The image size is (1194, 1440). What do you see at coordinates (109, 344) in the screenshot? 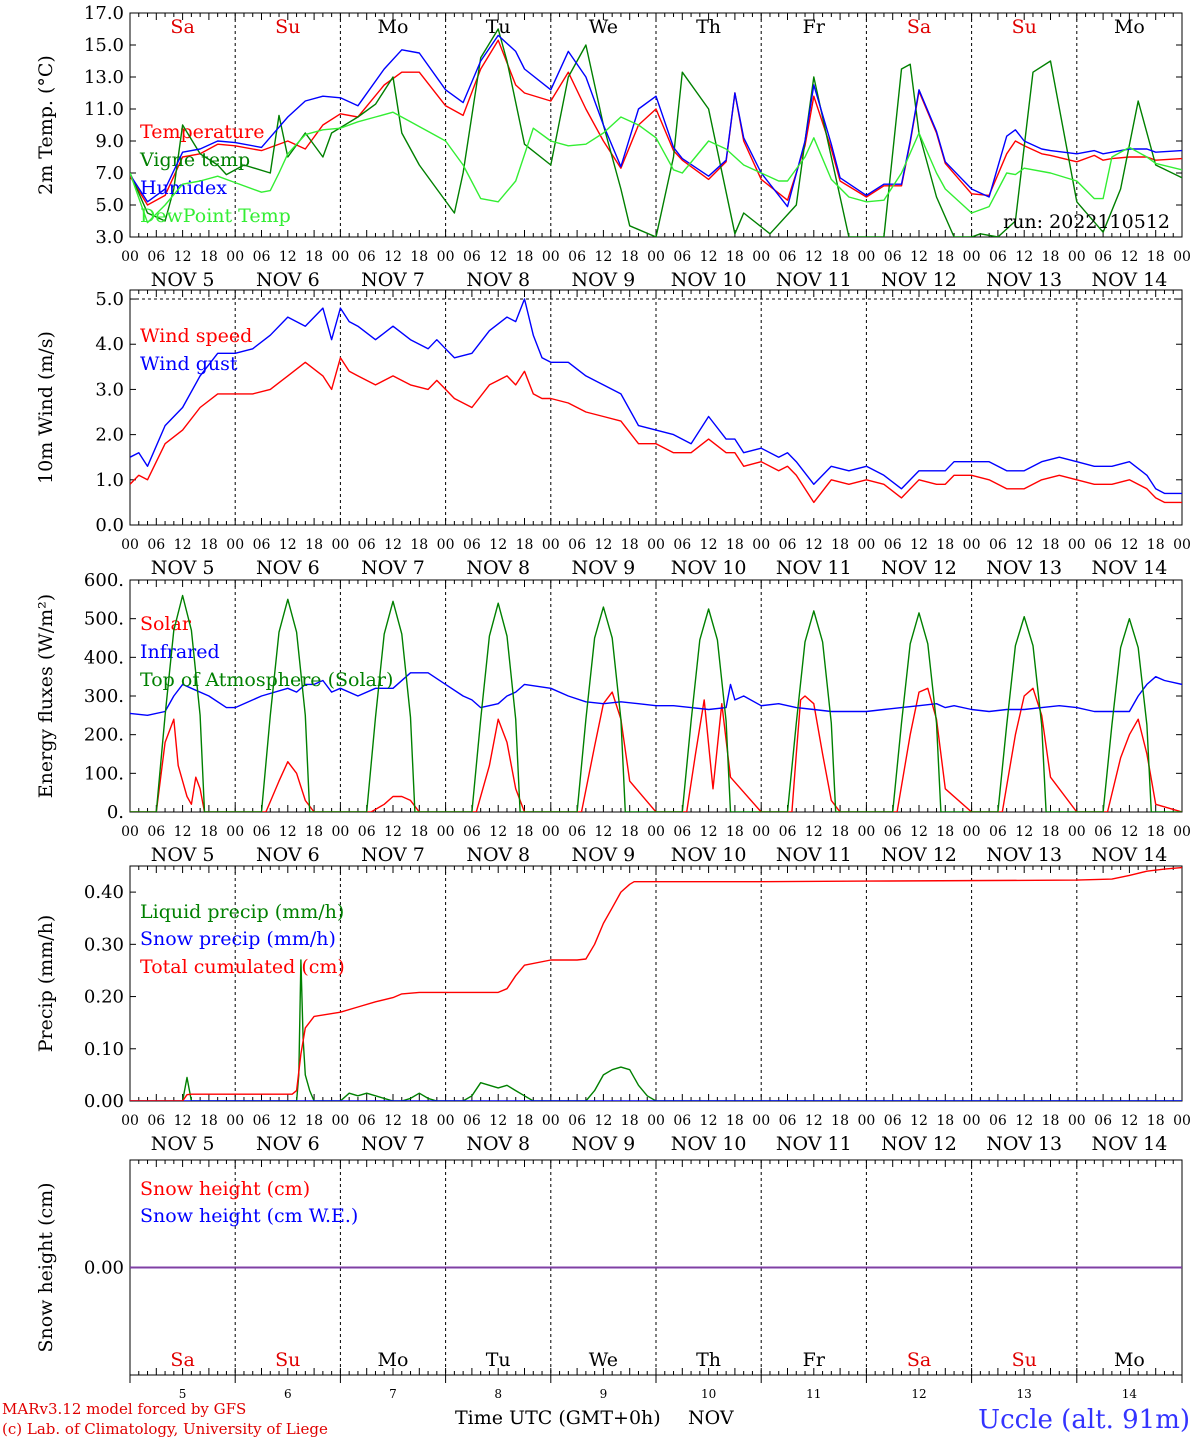
I see `y-tick-label: 4.0` at bounding box center [109, 344].